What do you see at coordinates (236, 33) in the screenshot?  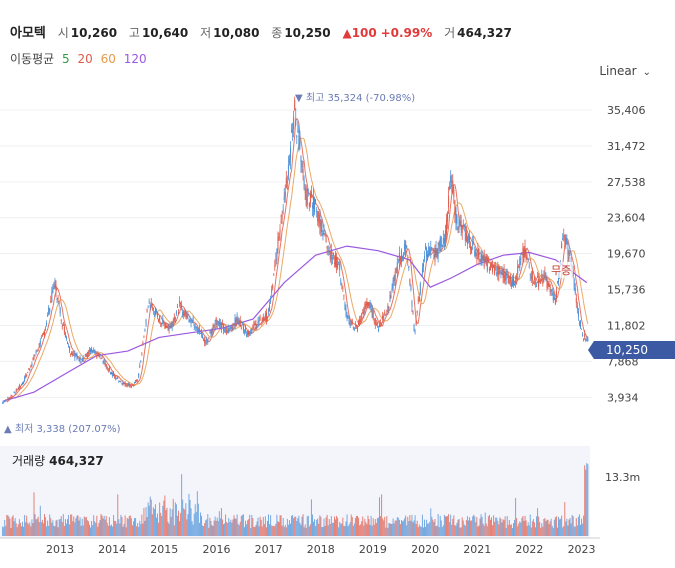 I see `low-value: 10,080` at bounding box center [236, 33].